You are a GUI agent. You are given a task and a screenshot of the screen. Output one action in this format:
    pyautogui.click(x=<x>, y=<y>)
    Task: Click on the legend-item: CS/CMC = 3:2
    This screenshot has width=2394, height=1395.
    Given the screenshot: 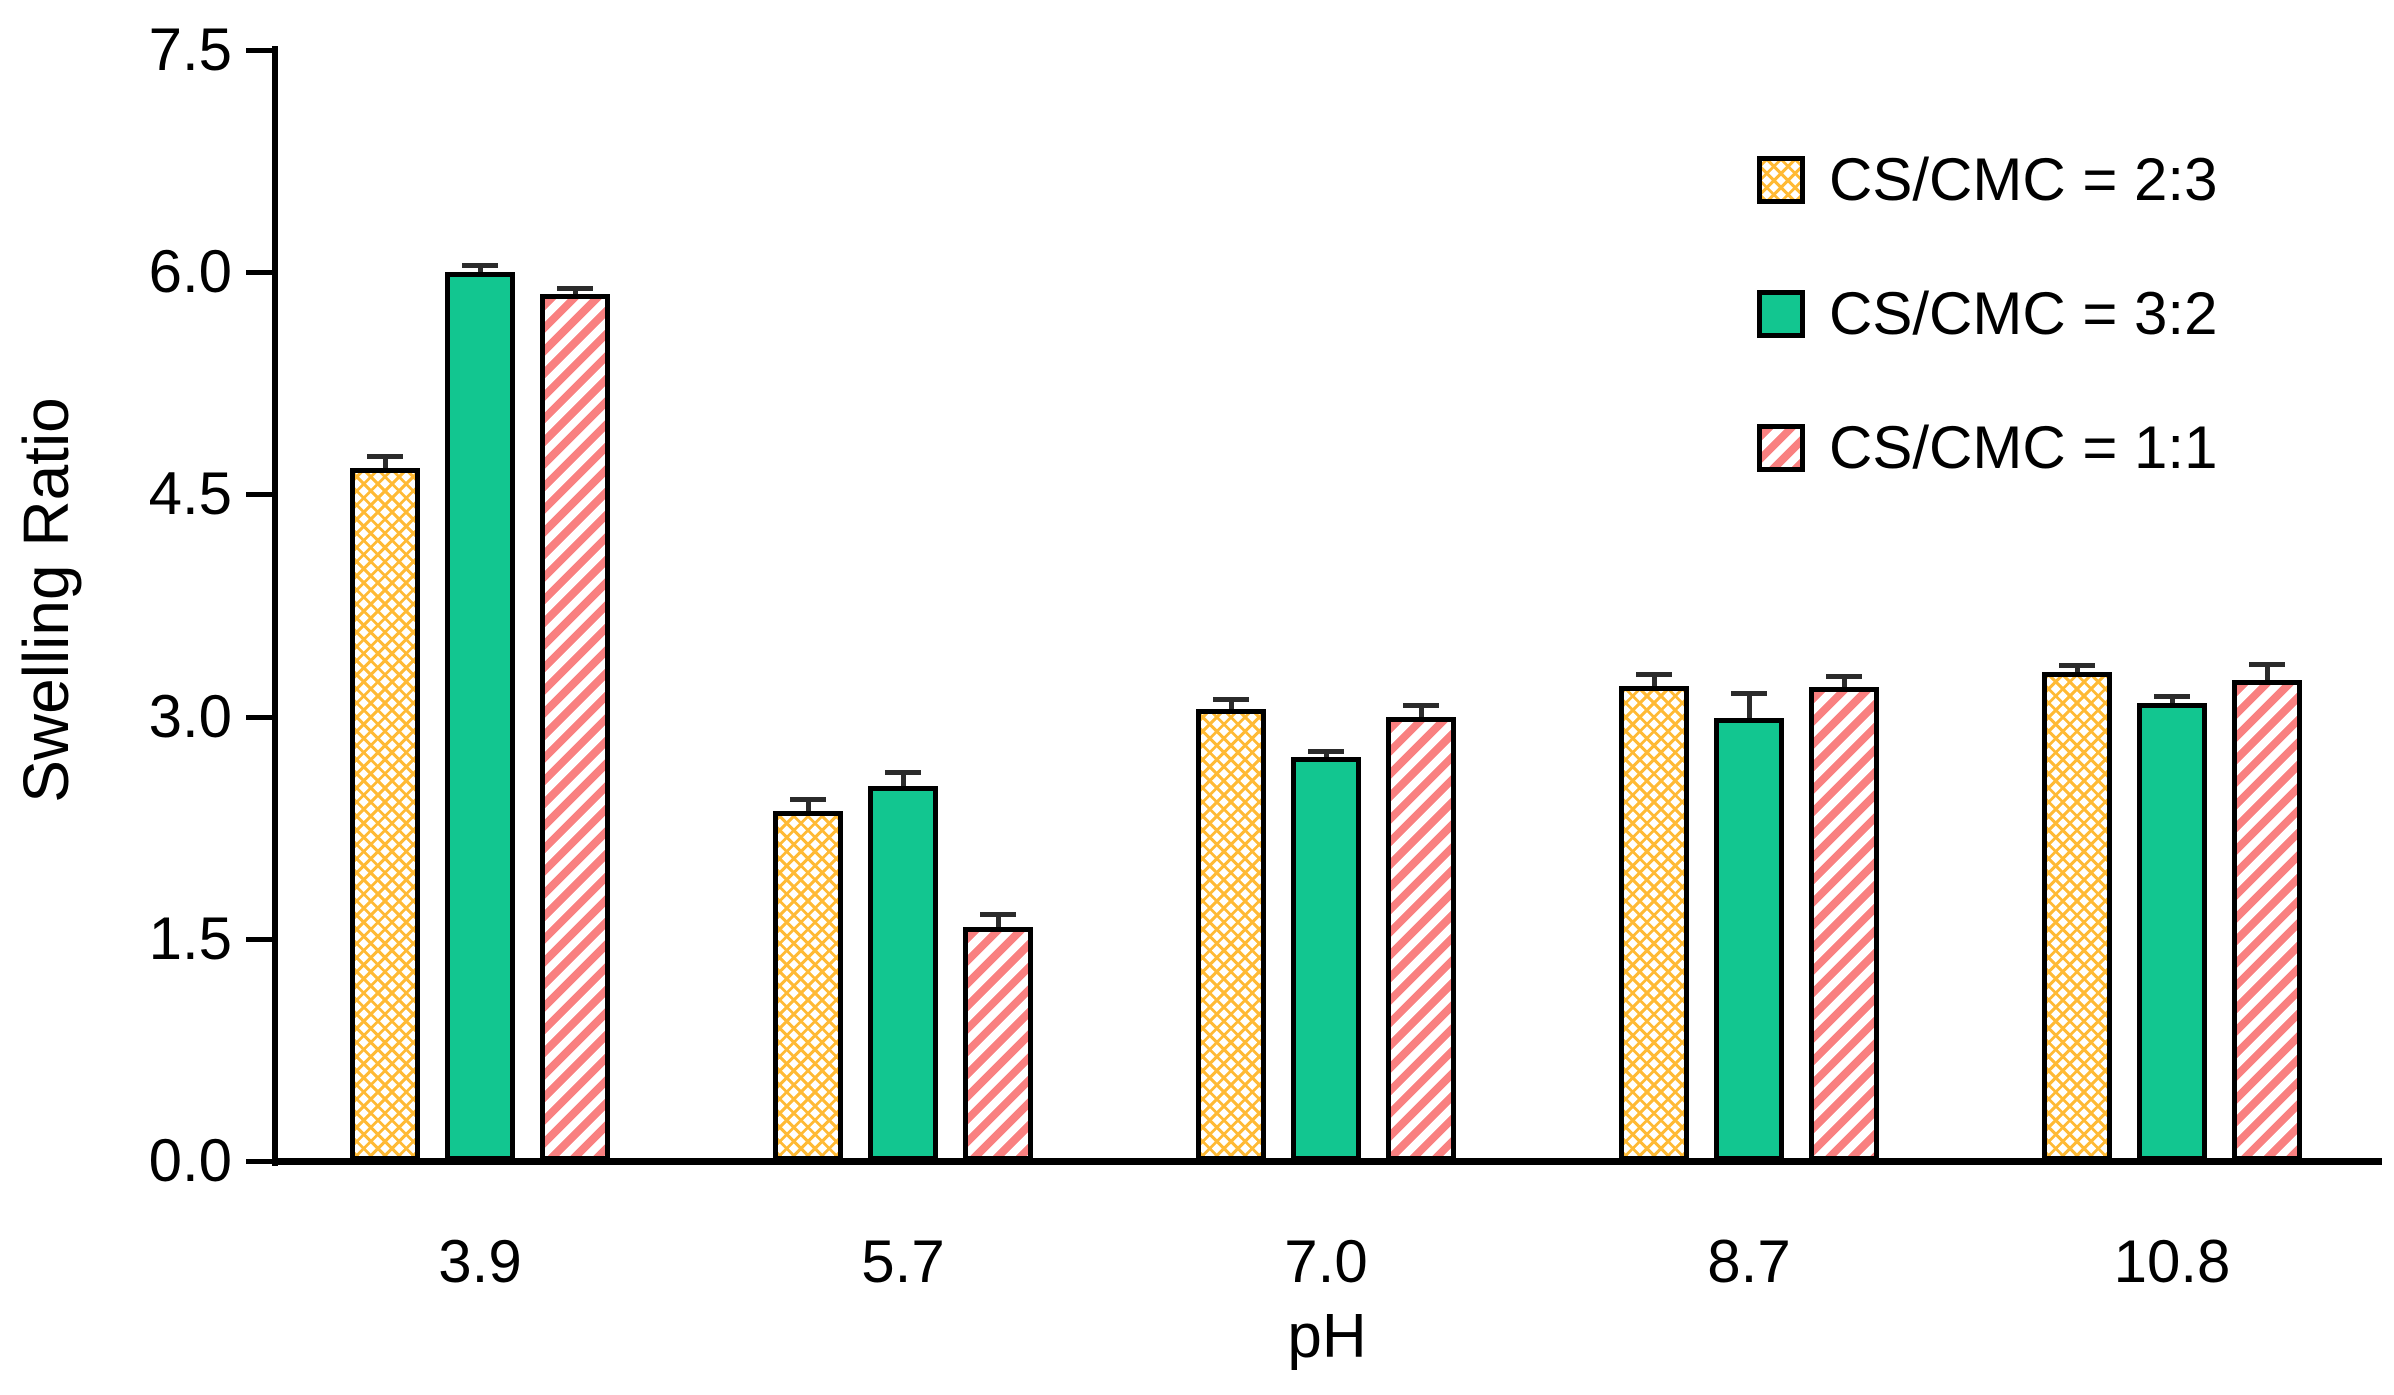 What is the action you would take?
    pyautogui.click(x=1987, y=314)
    